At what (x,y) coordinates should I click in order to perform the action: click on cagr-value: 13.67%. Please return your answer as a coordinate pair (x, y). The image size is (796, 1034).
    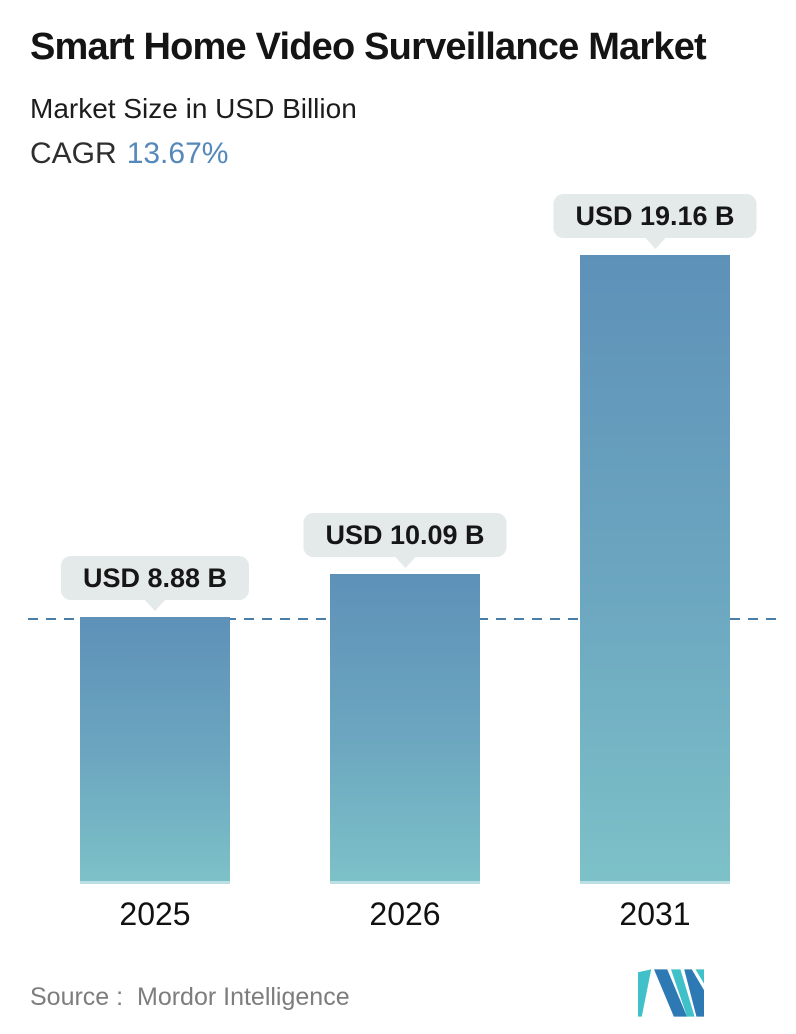
    Looking at the image, I should click on (177, 153).